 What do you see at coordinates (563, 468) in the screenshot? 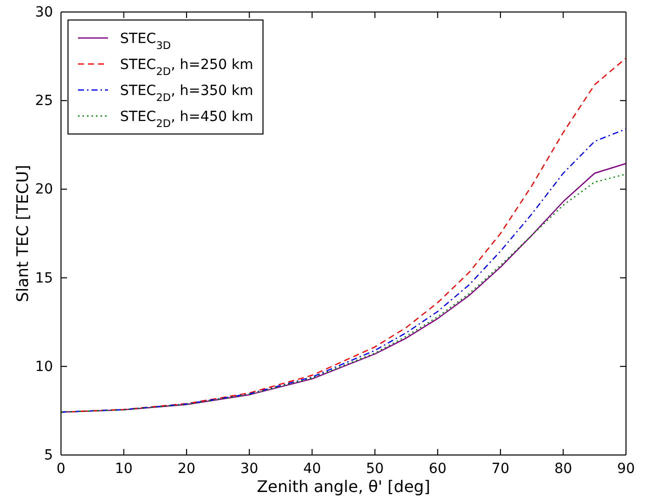
I see `x-tick-label: 80` at bounding box center [563, 468].